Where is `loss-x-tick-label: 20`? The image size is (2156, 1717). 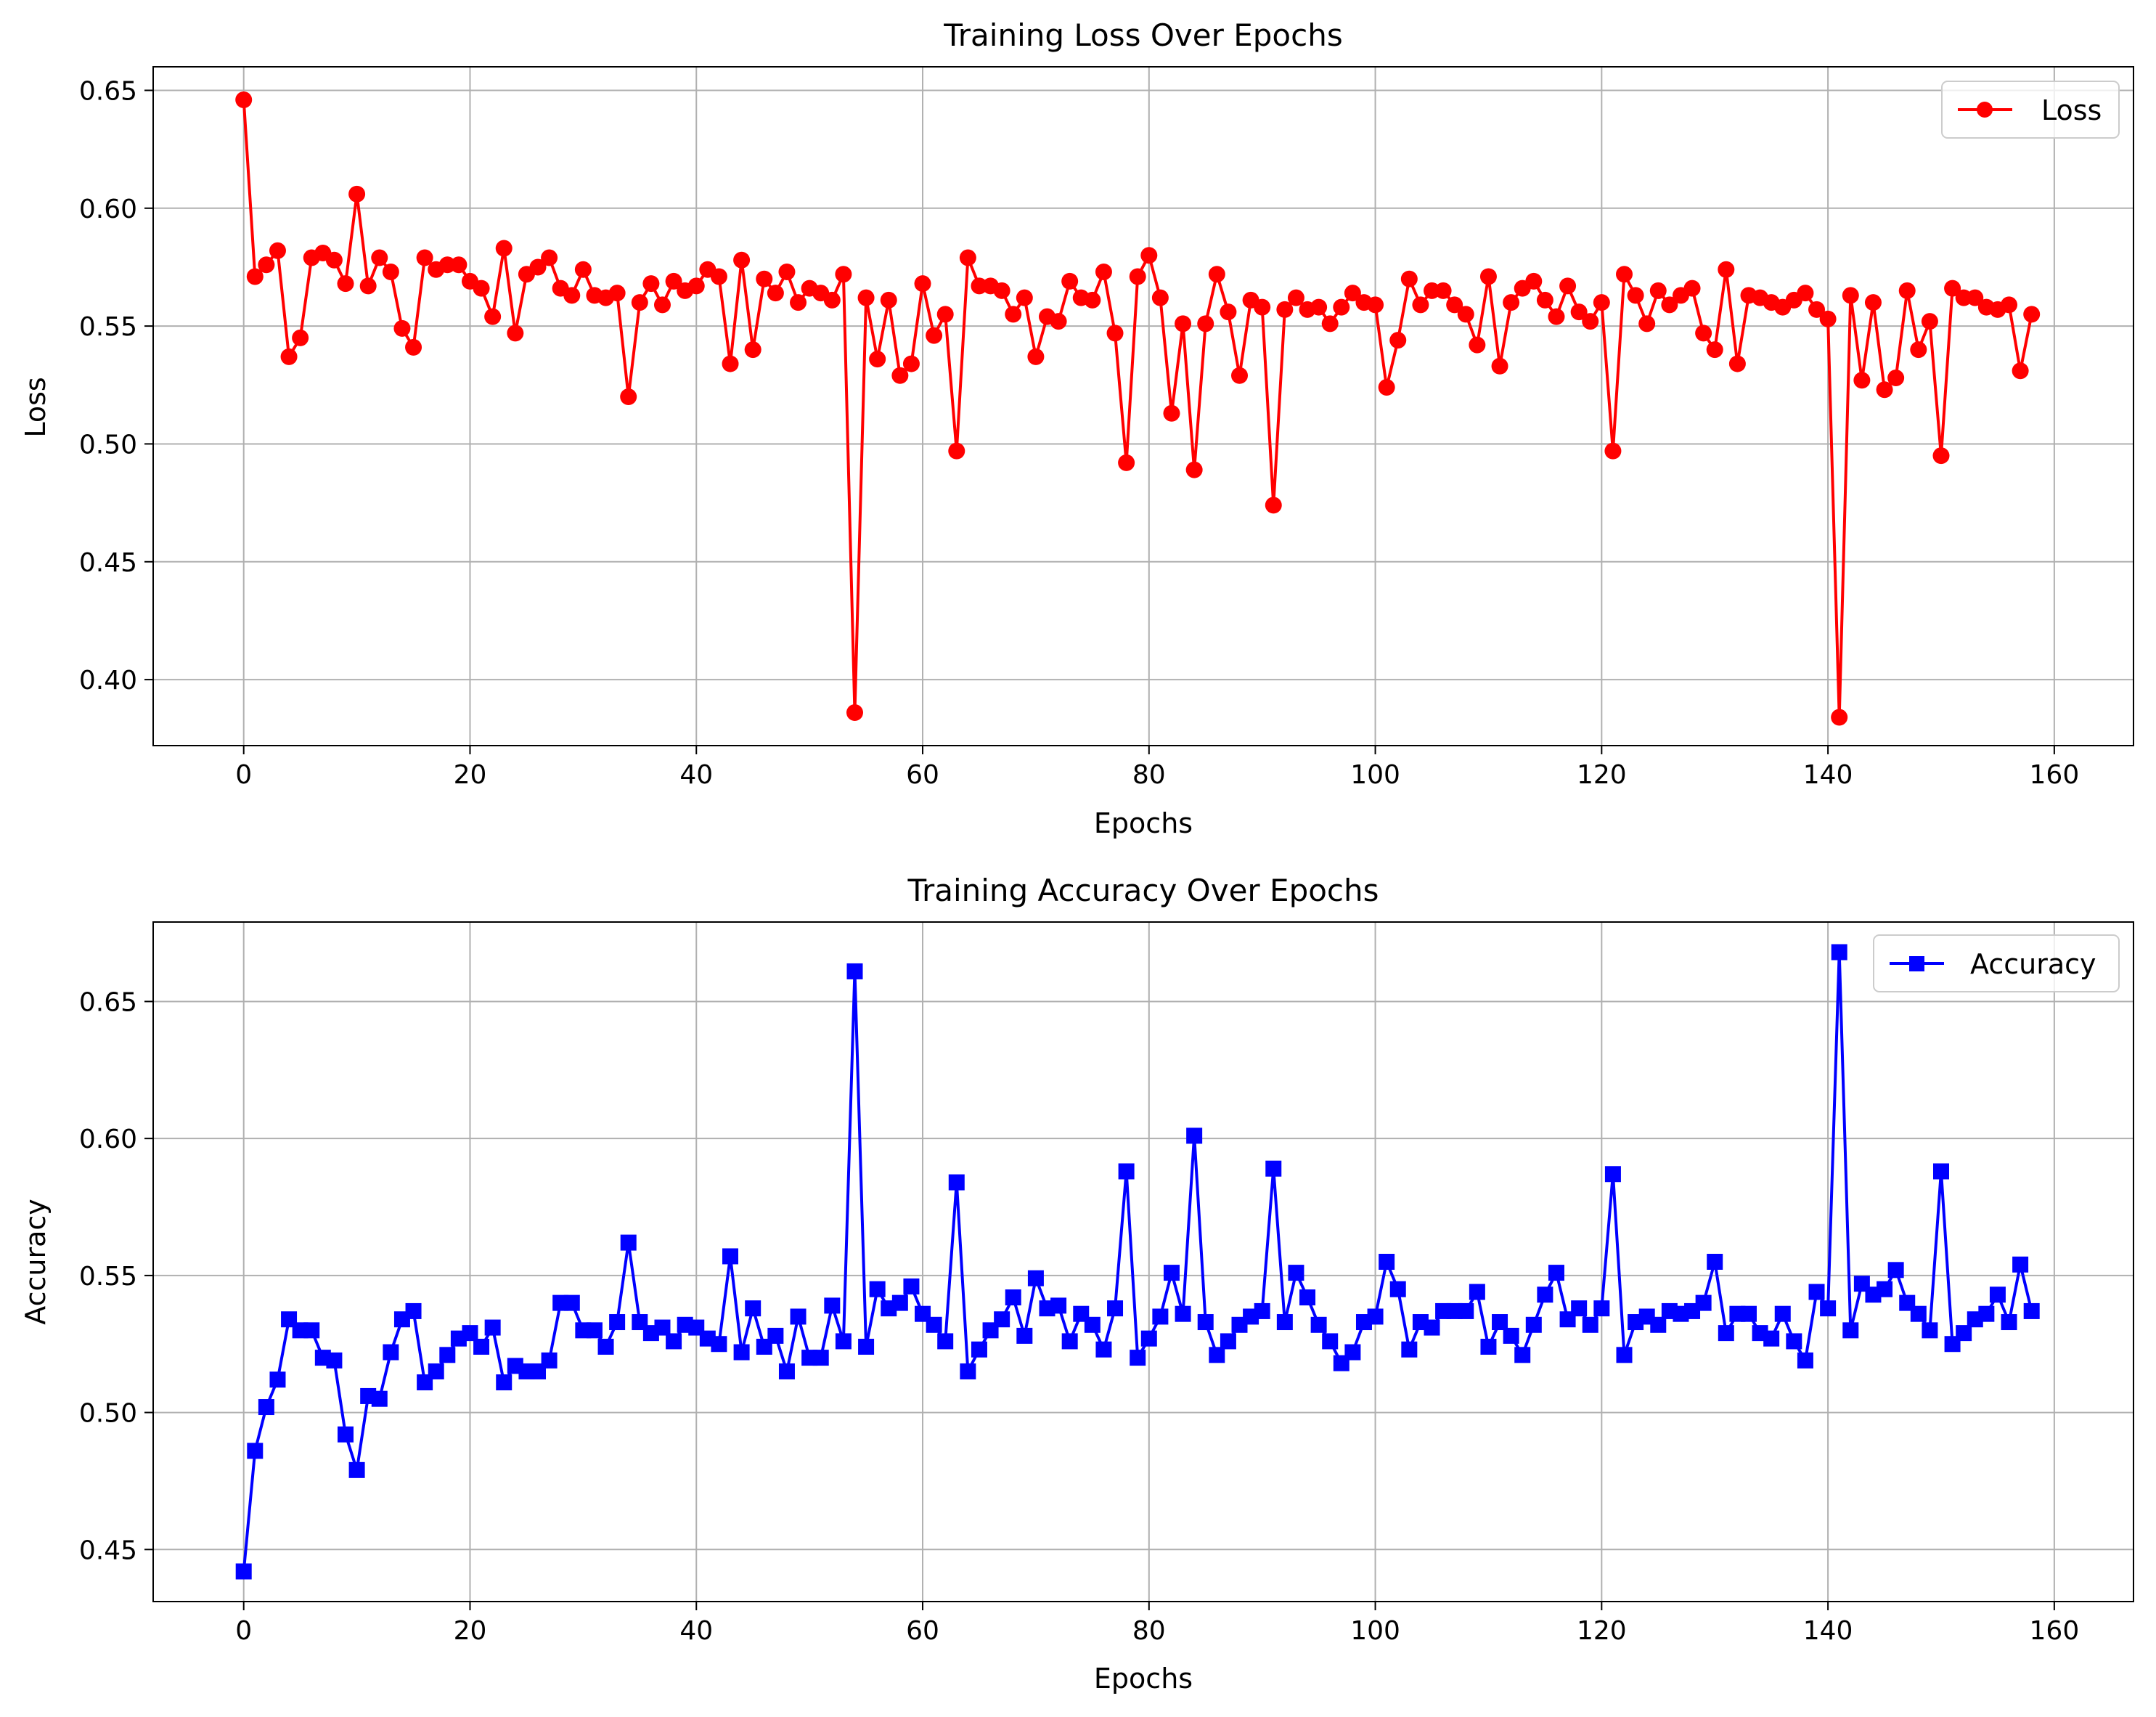
loss-x-tick-label: 20 is located at coordinates (471, 775).